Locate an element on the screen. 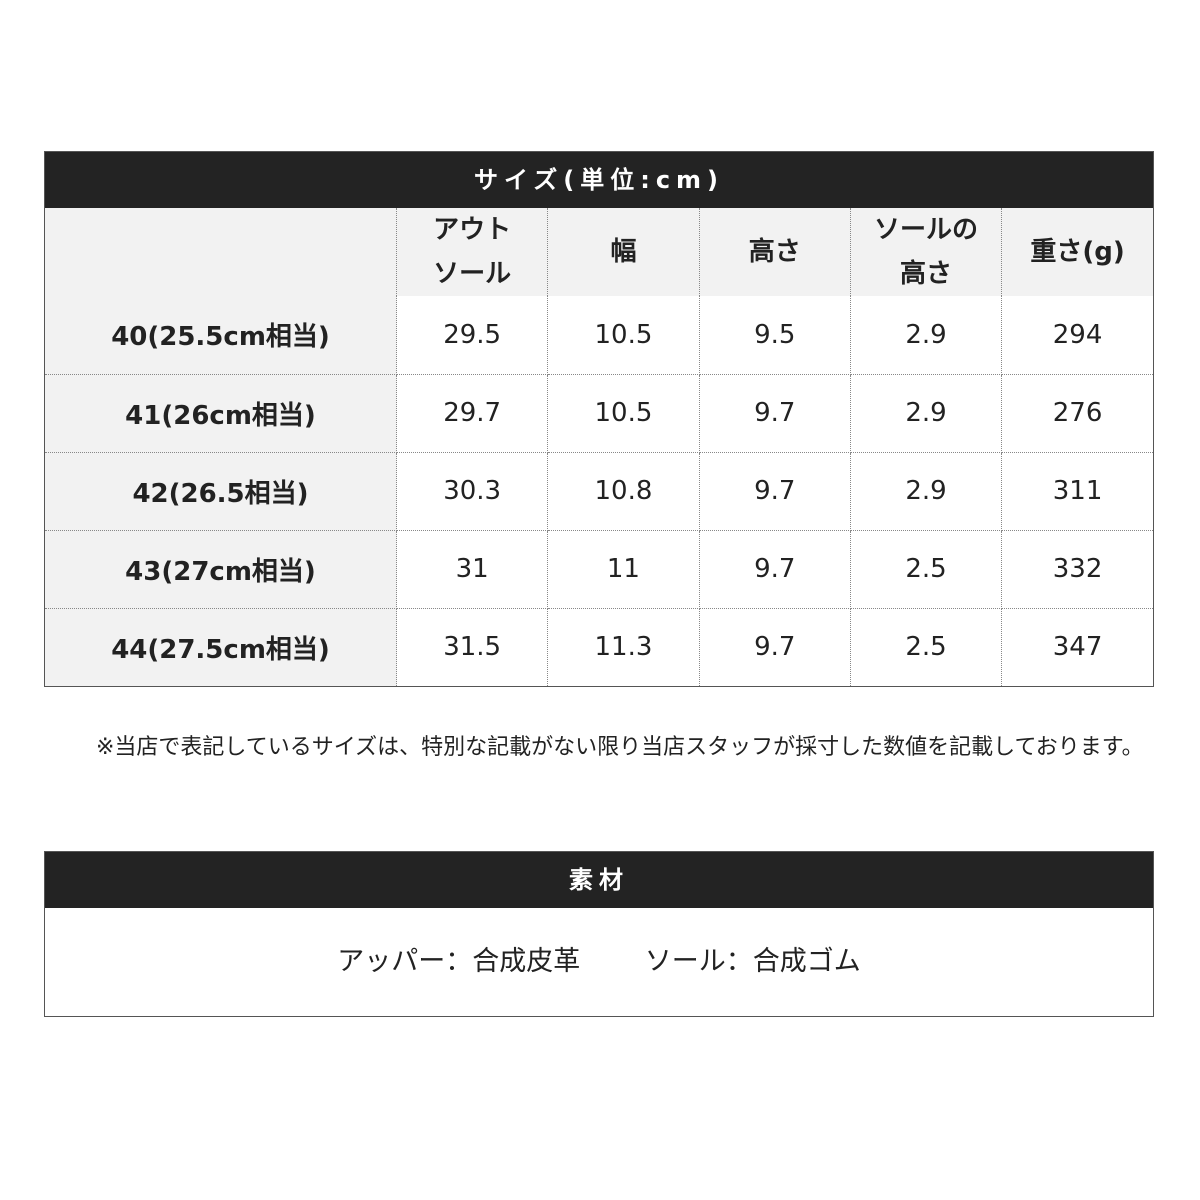 The width and height of the screenshot is (1200, 1200). table-cell: 311 is located at coordinates (1077, 491).